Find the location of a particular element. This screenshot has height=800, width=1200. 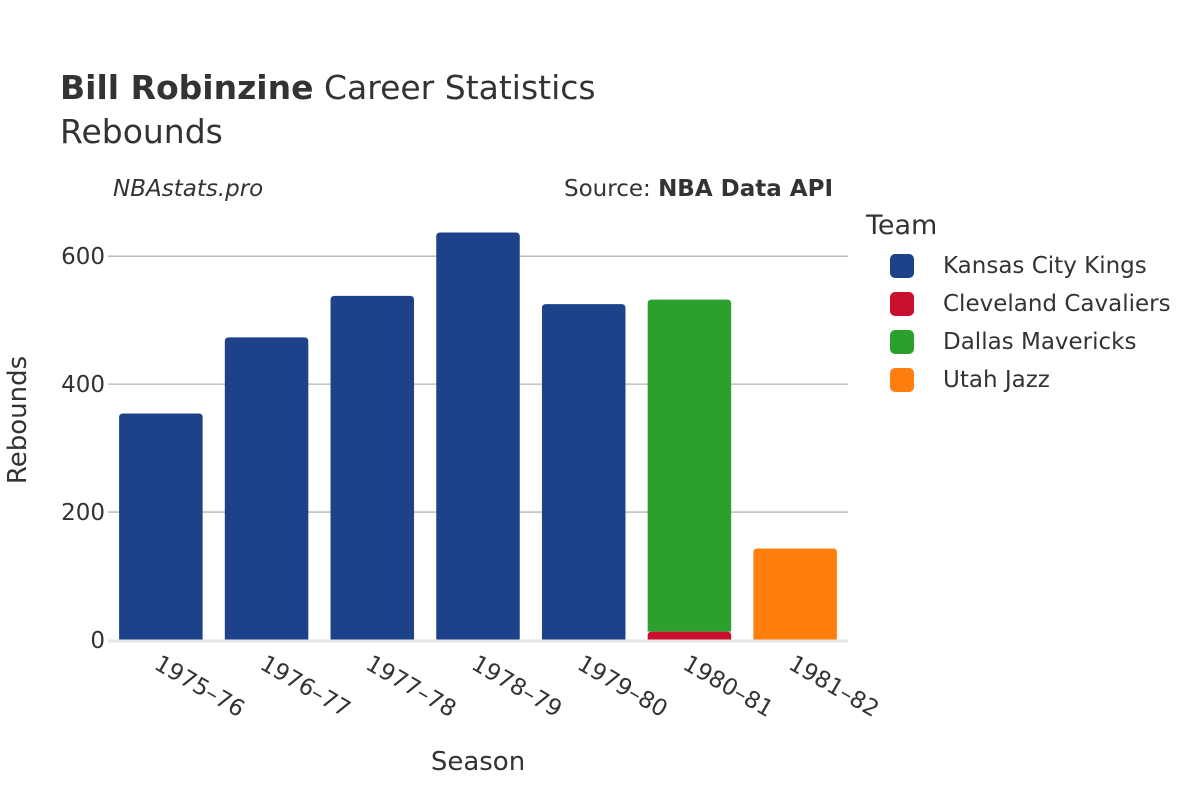

legend-label: Dallas Mavericks is located at coordinates (1040, 342).